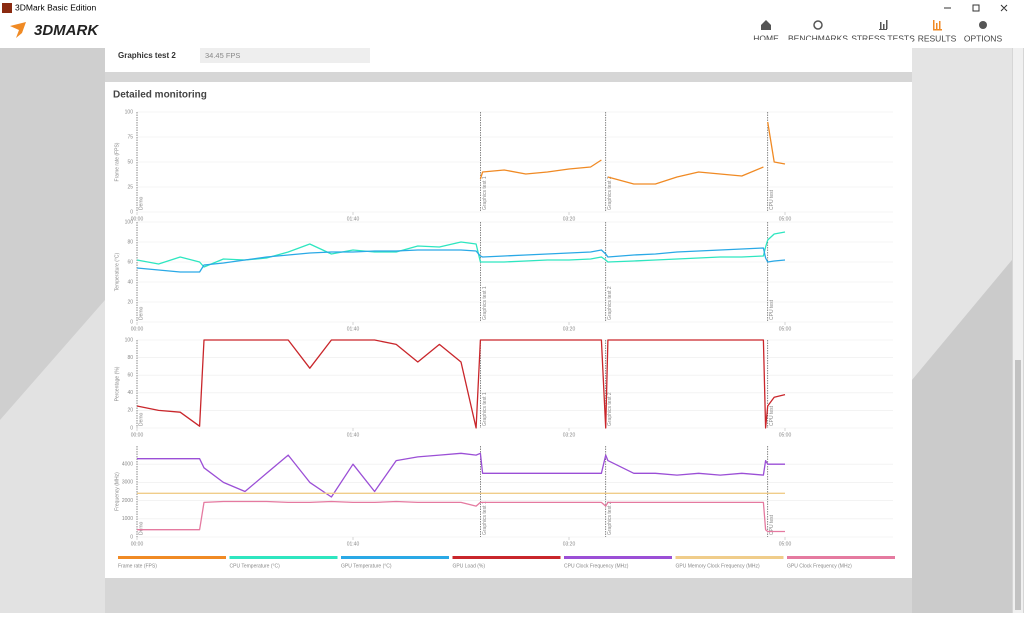 Image resolution: width=1024 pixels, height=618 pixels. I want to click on result-box, so click(285, 55).